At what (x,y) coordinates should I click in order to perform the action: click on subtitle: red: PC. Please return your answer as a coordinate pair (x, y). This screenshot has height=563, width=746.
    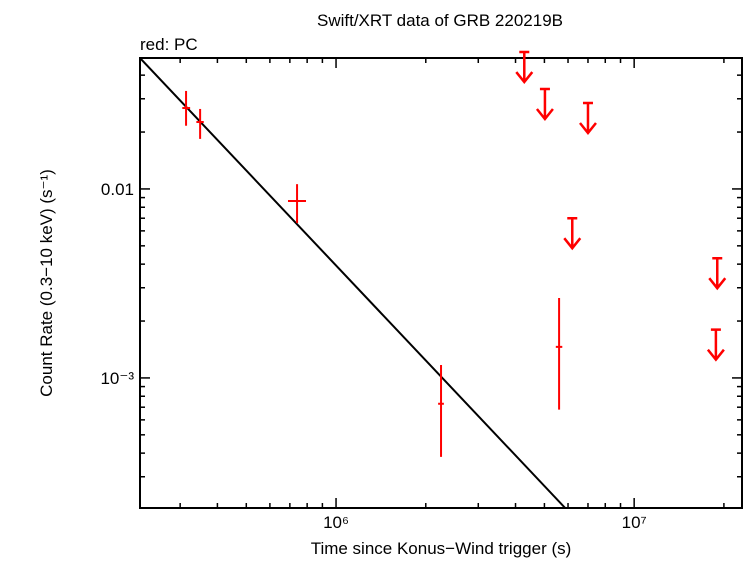
    Looking at the image, I should click on (169, 44).